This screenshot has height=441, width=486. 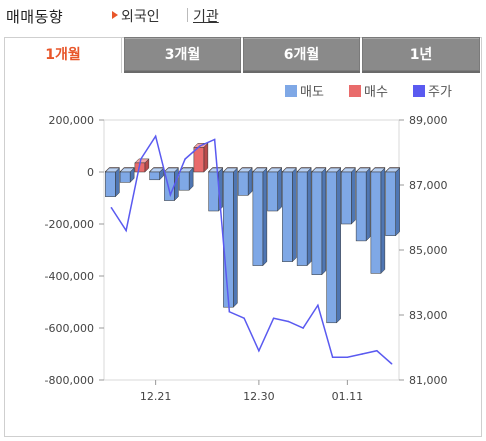 I want to click on x-tick-label: 01.11, so click(x=348, y=396).